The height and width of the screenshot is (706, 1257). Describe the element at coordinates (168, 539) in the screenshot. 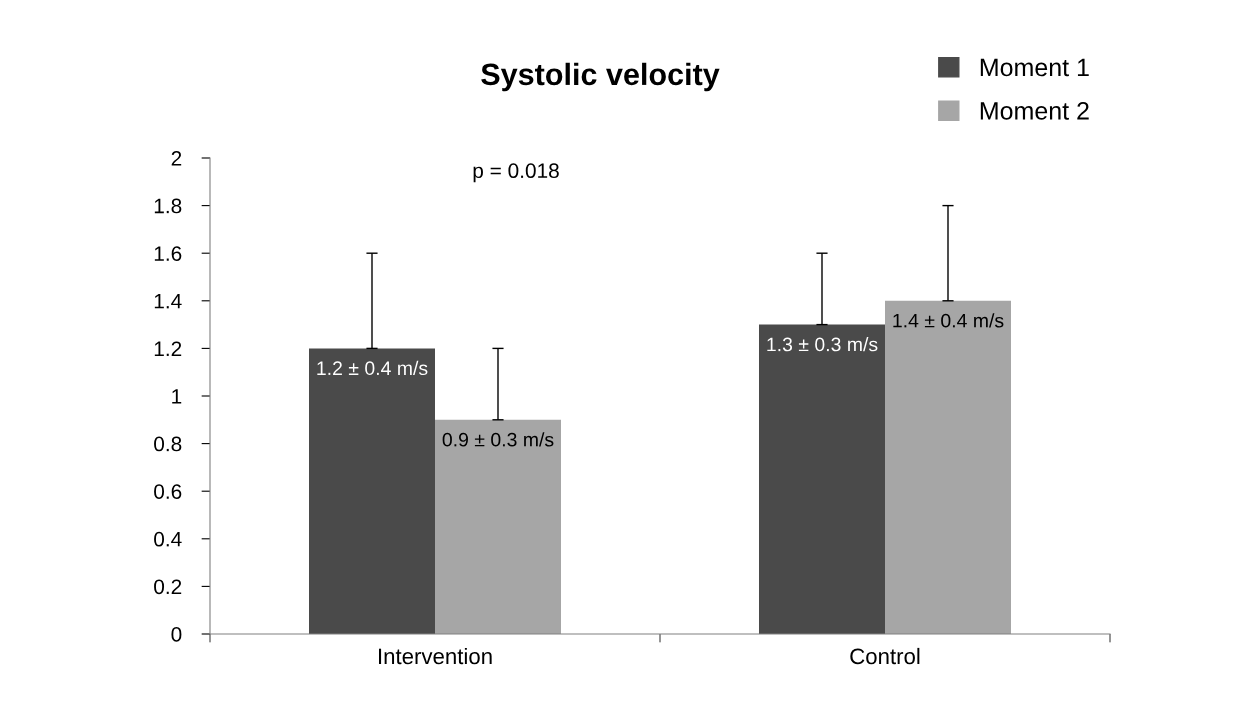

I see `y-tick-label: 0.4` at that location.